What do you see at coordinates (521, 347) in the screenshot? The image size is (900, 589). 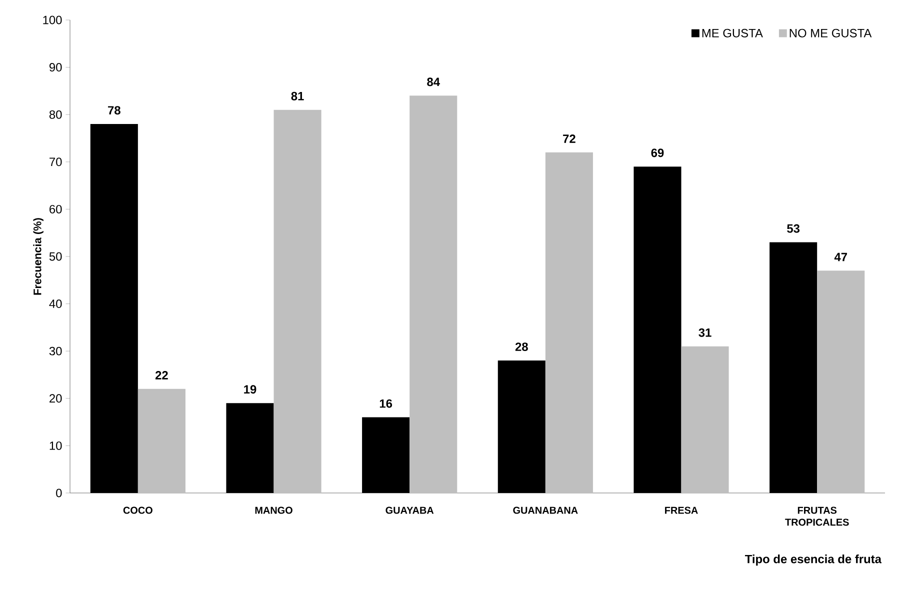 I see `data-label: 28` at bounding box center [521, 347].